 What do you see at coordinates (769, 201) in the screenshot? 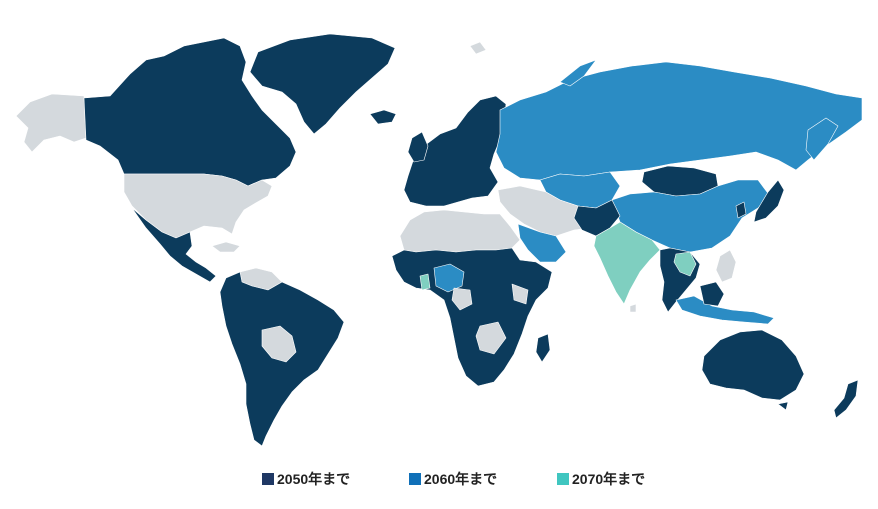
I see `region-japan` at bounding box center [769, 201].